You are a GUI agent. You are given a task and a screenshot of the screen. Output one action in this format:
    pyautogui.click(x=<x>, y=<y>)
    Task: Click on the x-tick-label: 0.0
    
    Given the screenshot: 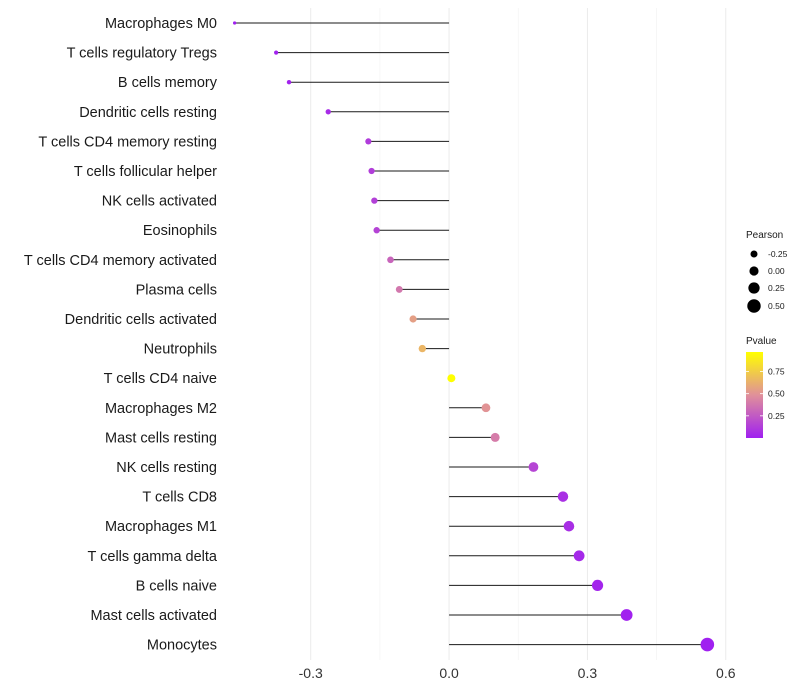 What is the action you would take?
    pyautogui.click(x=449, y=673)
    